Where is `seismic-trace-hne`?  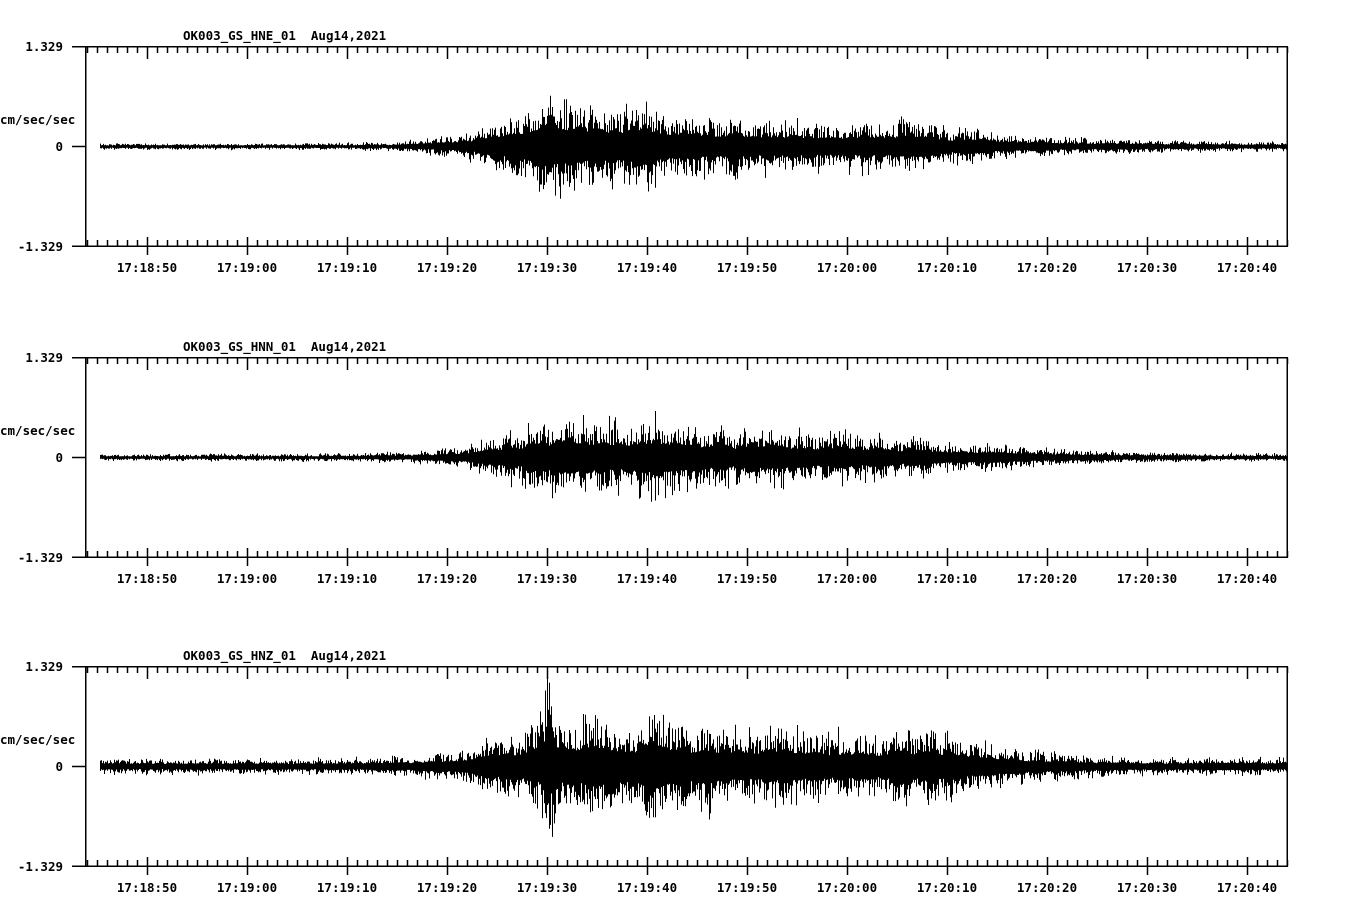
seismic-trace-hne is located at coordinates (694, 147).